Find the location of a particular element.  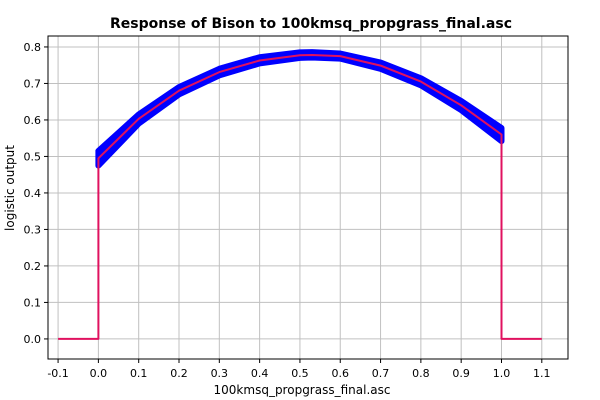

y-tick-label: 0.2 is located at coordinates (33, 266).